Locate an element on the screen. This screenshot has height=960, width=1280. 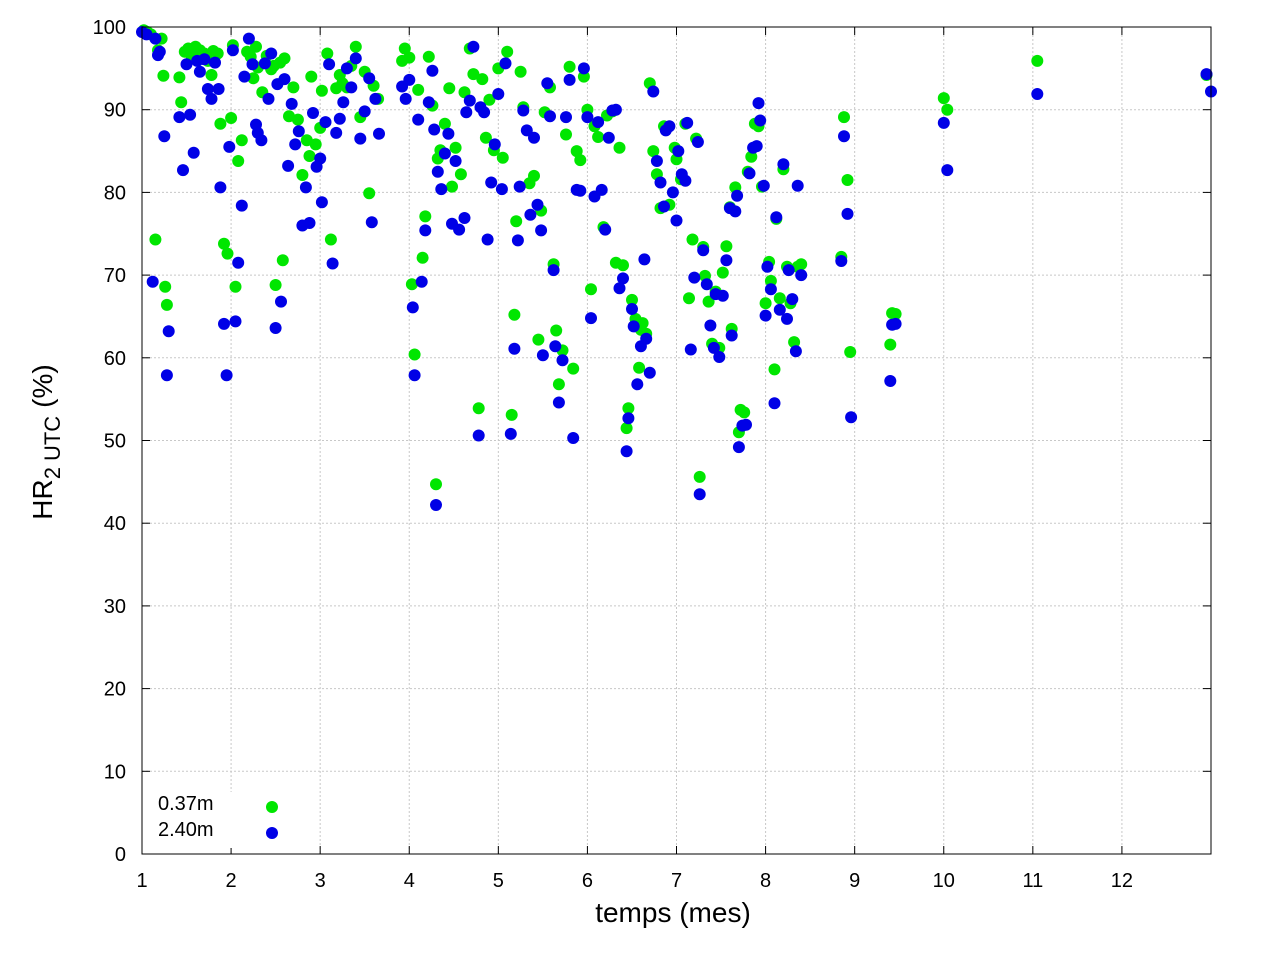
y-tick-label: 80 is located at coordinates (115, 193).